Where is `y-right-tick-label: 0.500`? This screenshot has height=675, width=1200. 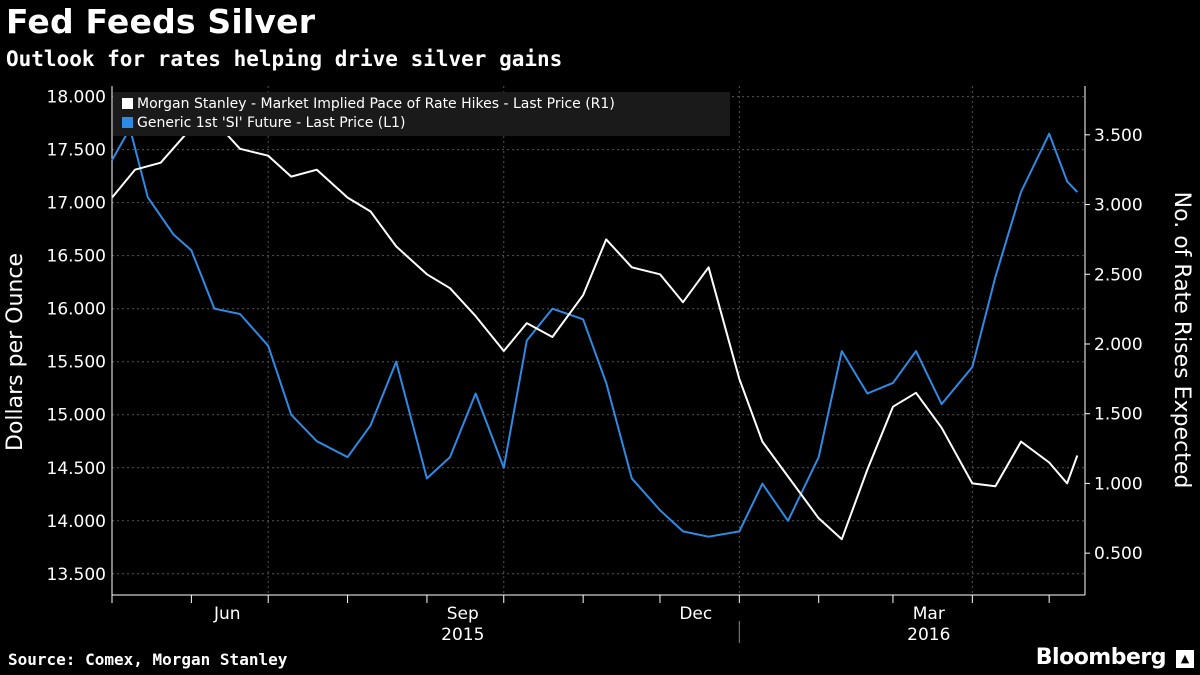 y-right-tick-label: 0.500 is located at coordinates (1118, 554).